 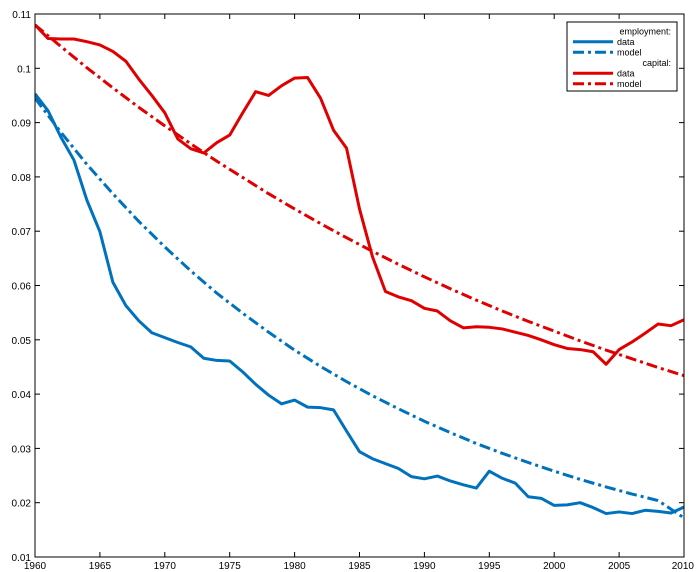 I want to click on y-tick-label: 0.02, so click(x=22, y=504).